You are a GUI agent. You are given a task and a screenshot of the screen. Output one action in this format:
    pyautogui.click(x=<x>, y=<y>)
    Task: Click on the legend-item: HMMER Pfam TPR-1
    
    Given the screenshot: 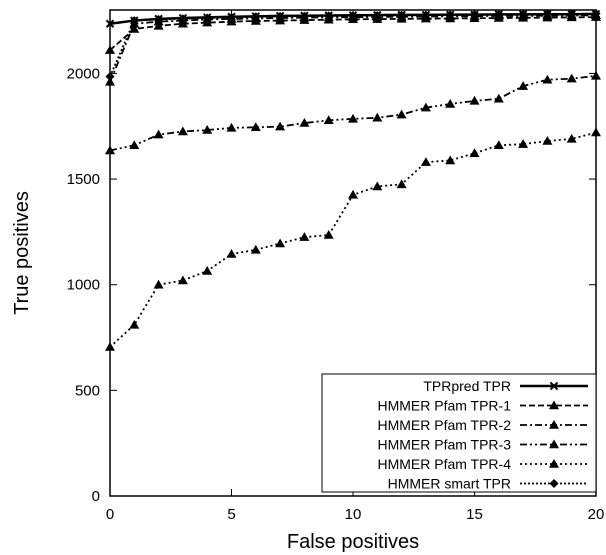 What is the action you would take?
    pyautogui.click(x=482, y=406)
    